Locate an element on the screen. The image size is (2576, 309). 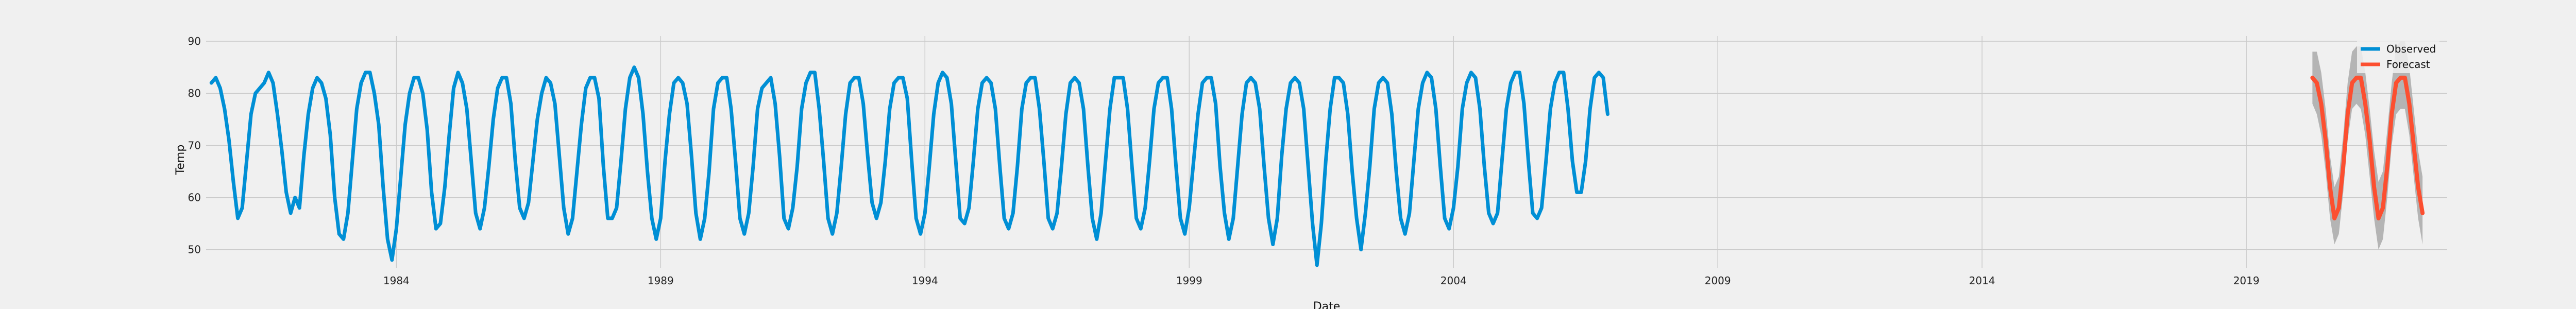
legend-label-observed: Observed is located at coordinates (2411, 49).